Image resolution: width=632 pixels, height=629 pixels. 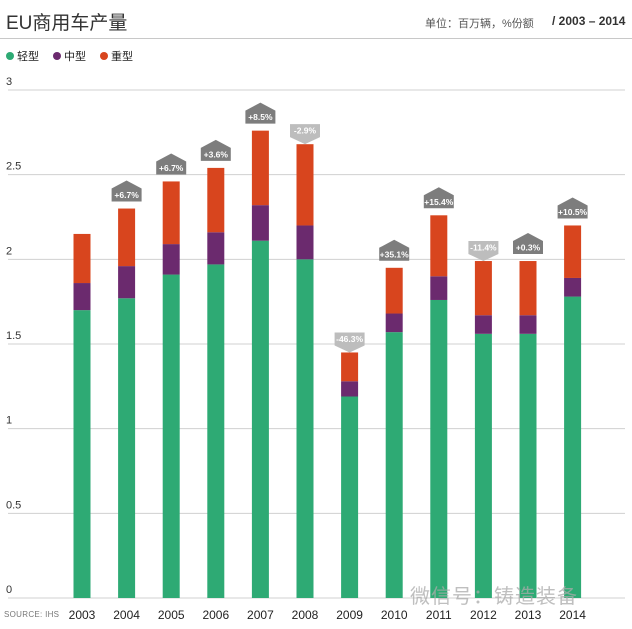 What do you see at coordinates (260, 615) in the screenshot?
I see `x-tick-label: 2007` at bounding box center [260, 615].